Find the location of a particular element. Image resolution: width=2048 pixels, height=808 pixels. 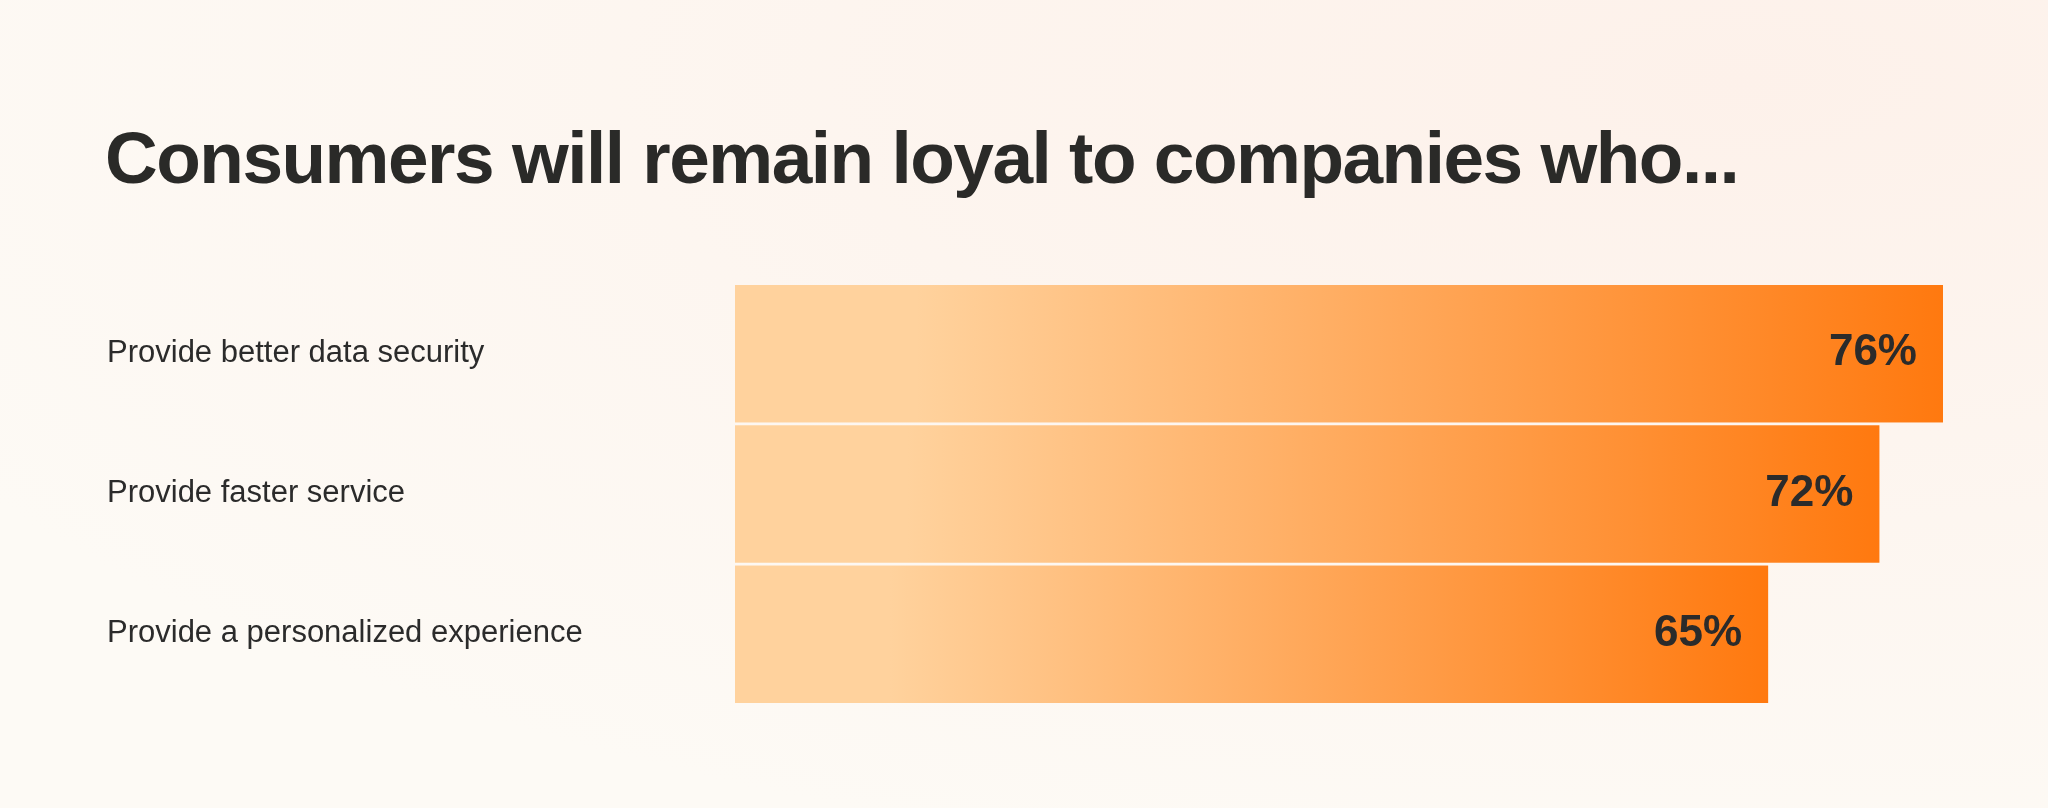

y-tick-label: Provide a personalized experience is located at coordinates (345, 632).